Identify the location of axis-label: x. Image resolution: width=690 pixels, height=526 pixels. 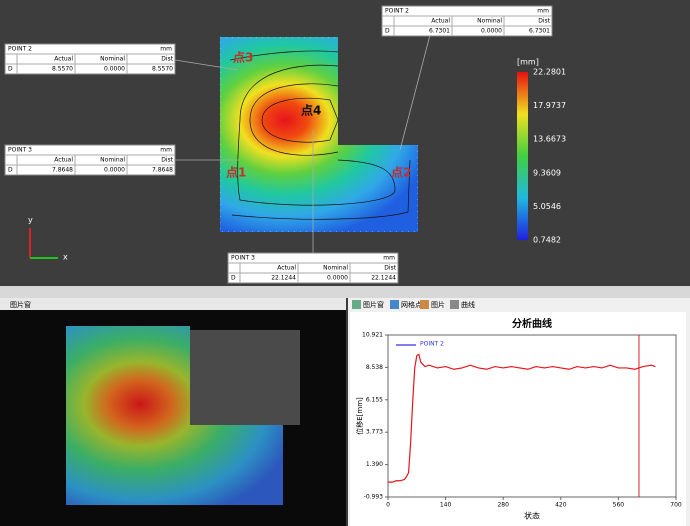
(65, 257).